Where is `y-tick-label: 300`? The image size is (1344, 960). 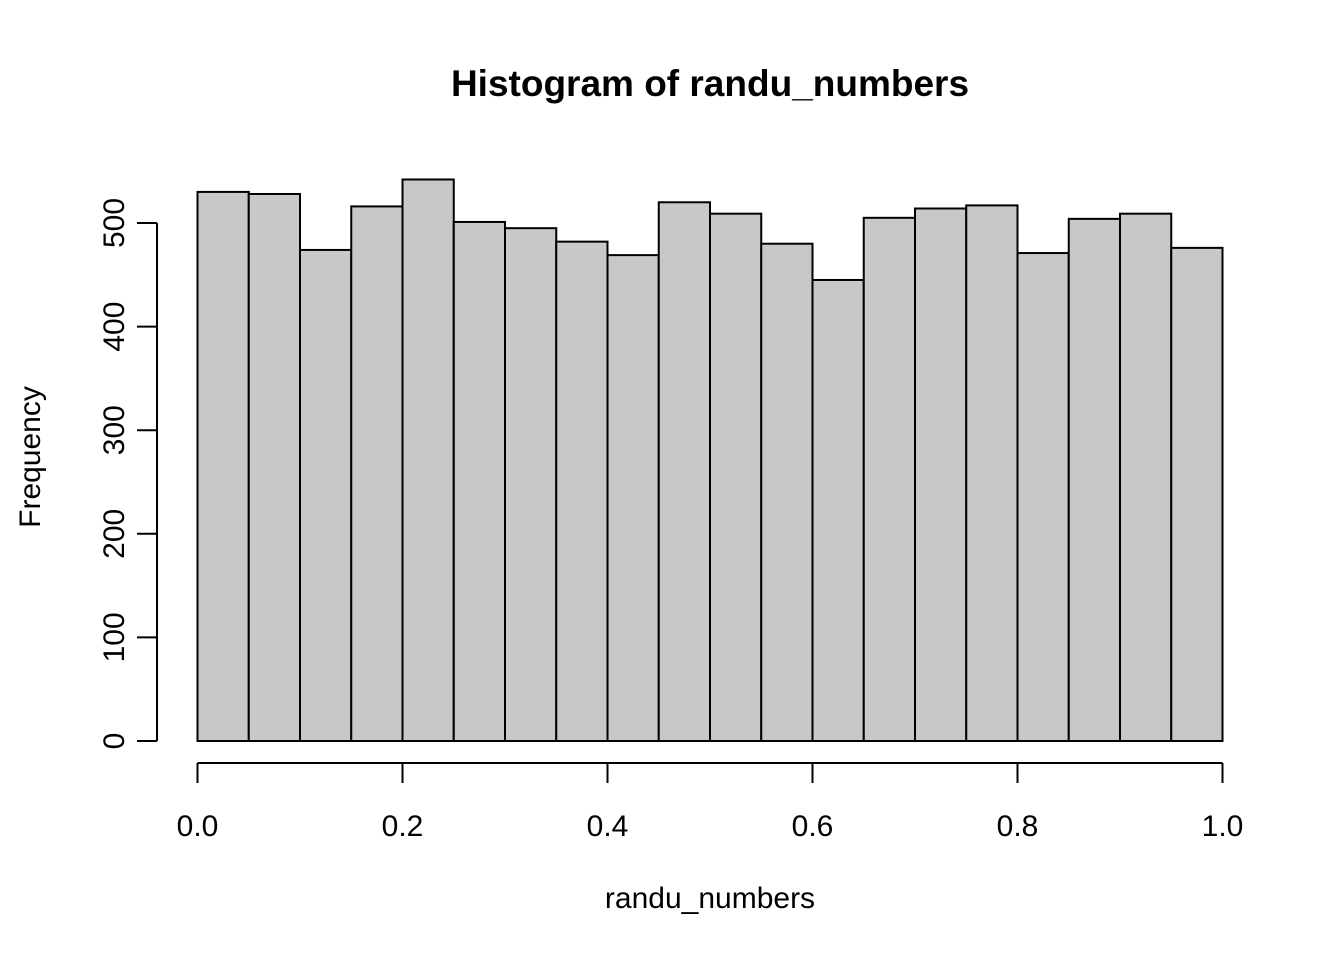 y-tick-label: 300 is located at coordinates (114, 430).